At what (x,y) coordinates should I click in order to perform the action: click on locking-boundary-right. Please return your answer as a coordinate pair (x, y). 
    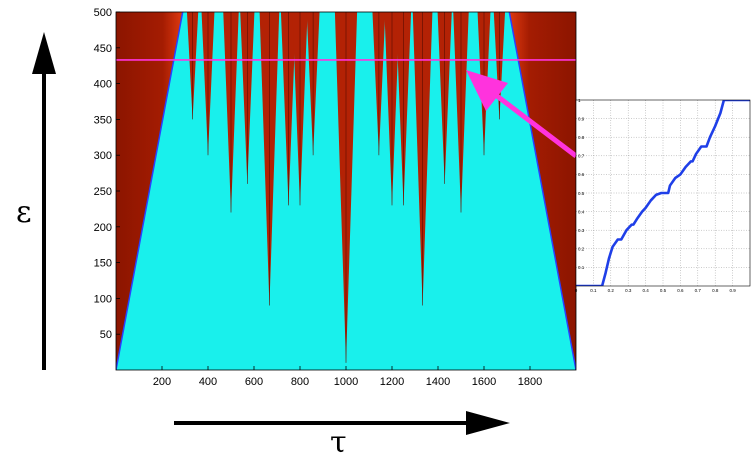
    Looking at the image, I should click on (542, 191).